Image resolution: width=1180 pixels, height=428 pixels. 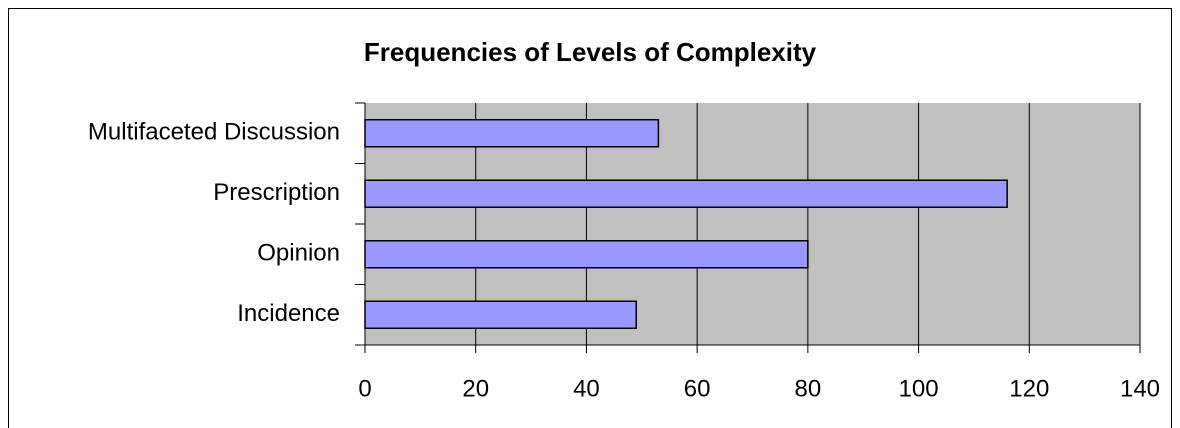 What do you see at coordinates (364, 388) in the screenshot?
I see `x-tick-label: 0` at bounding box center [364, 388].